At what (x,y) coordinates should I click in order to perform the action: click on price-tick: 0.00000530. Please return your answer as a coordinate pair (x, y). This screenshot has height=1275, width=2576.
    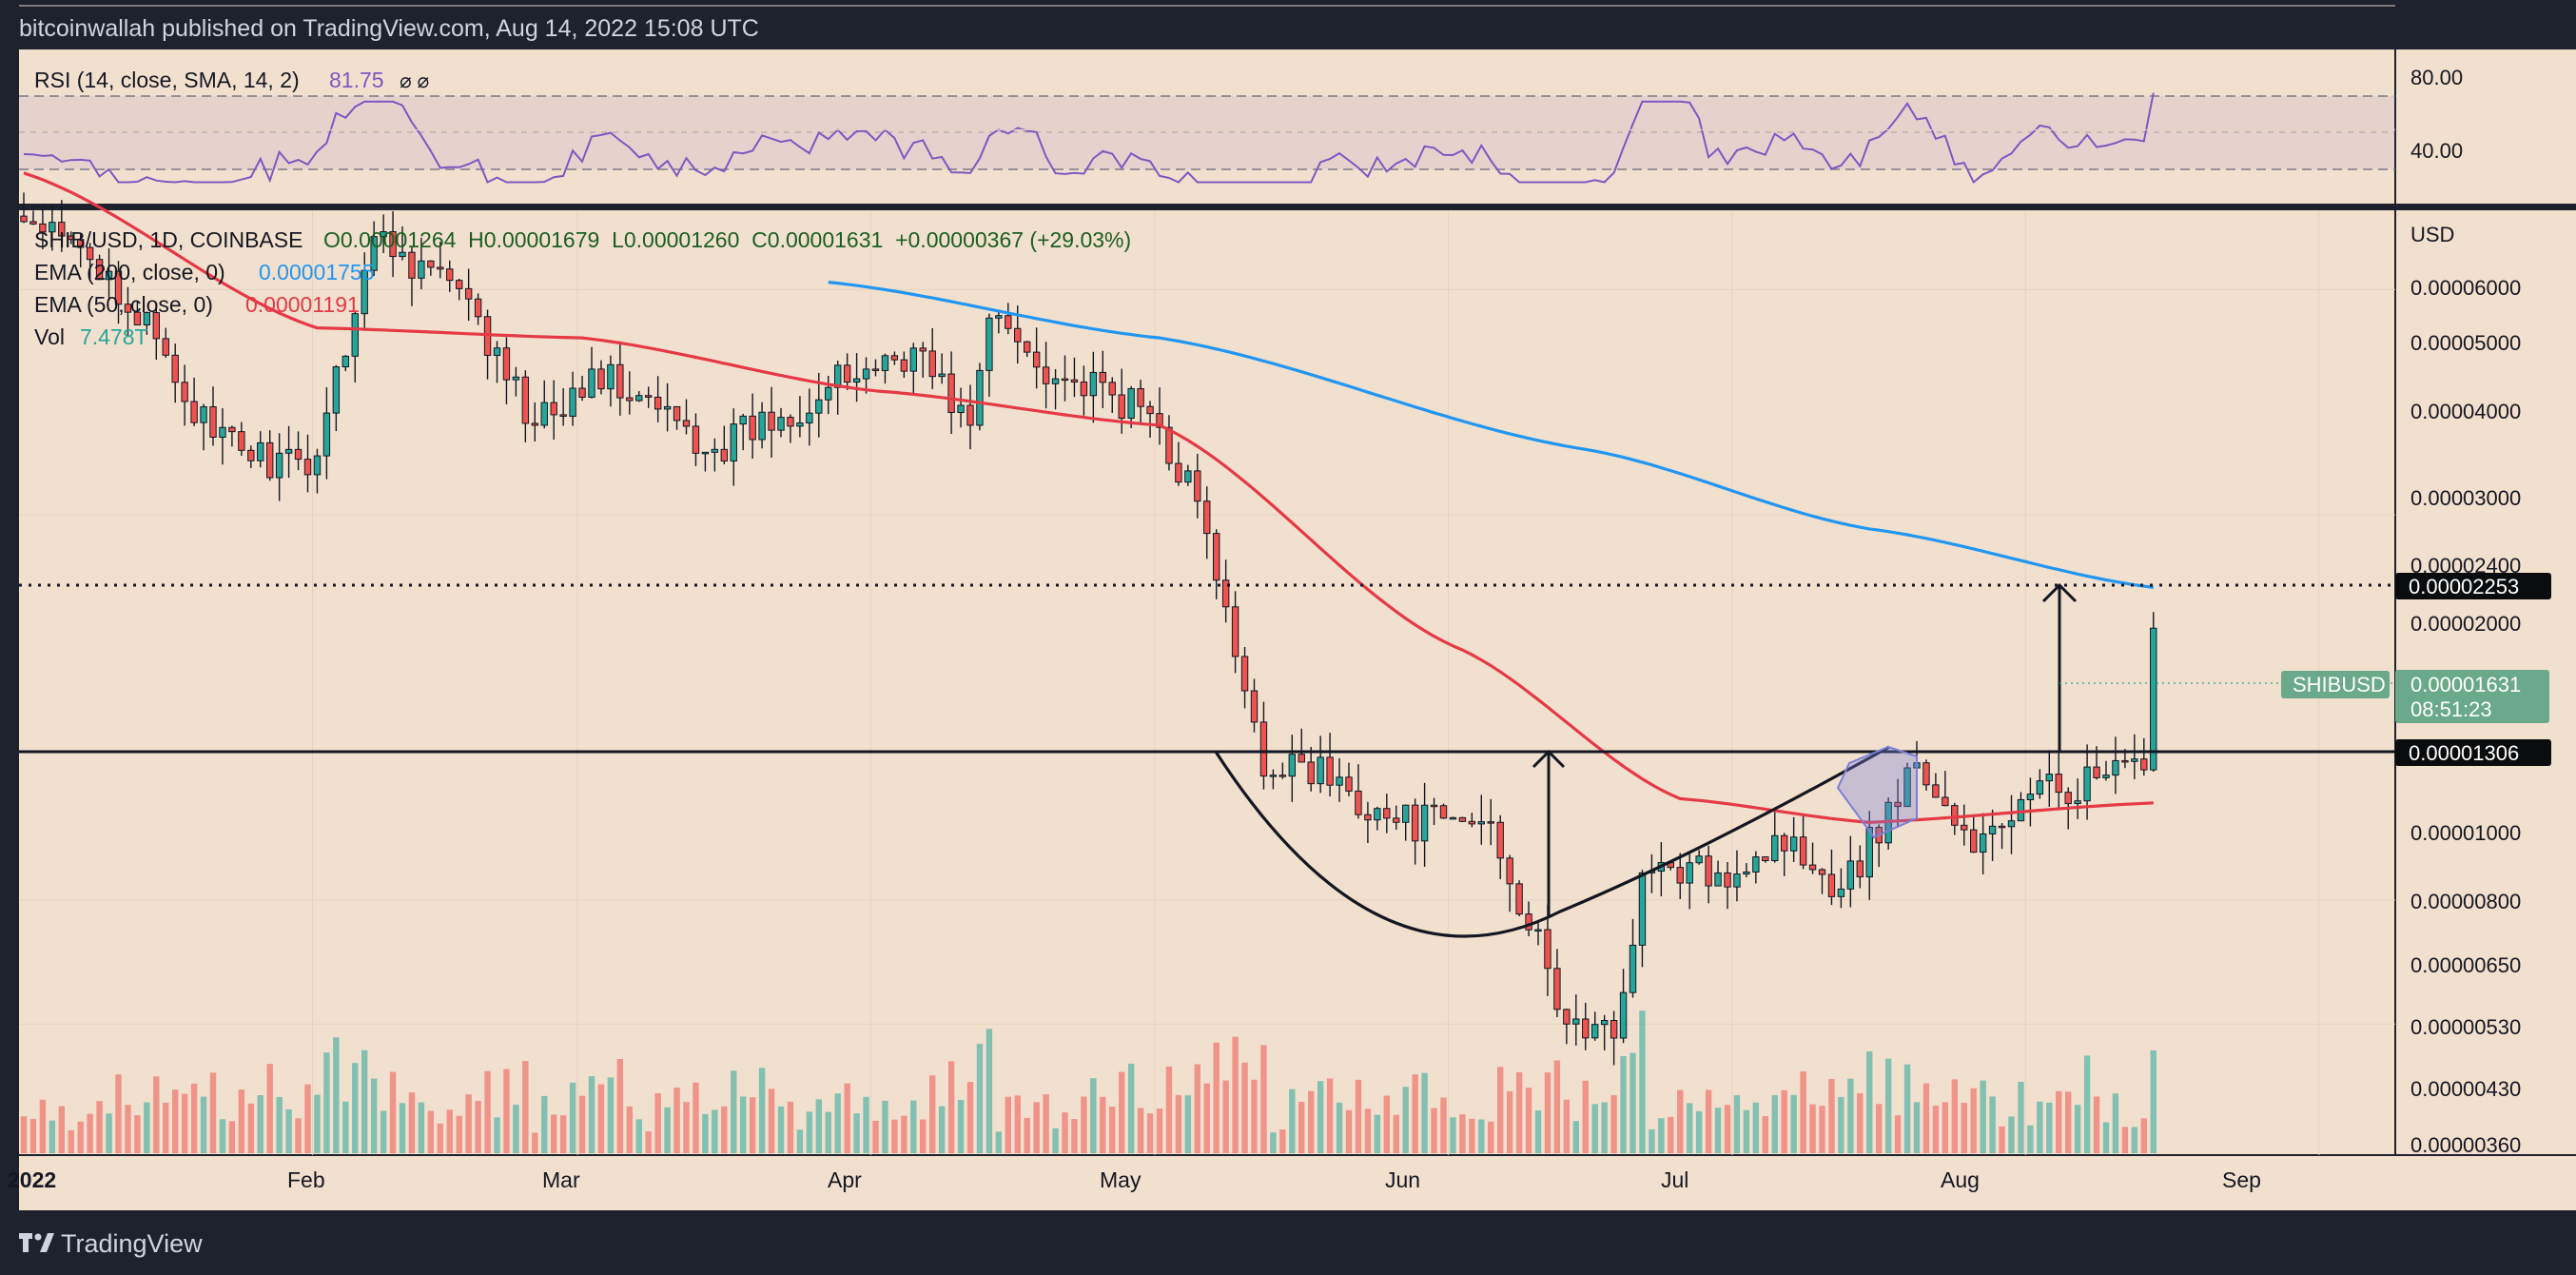
    Looking at the image, I should click on (2466, 1027).